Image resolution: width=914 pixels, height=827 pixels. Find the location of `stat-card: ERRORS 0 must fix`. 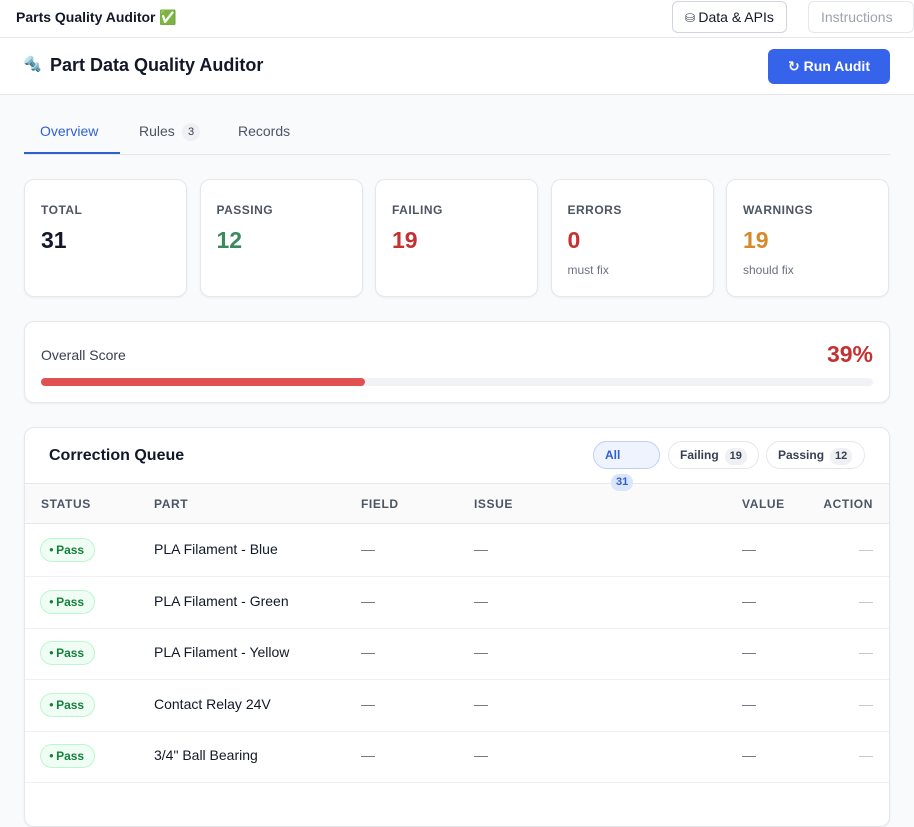

stat-card: ERRORS 0 must fix is located at coordinates (632, 238).